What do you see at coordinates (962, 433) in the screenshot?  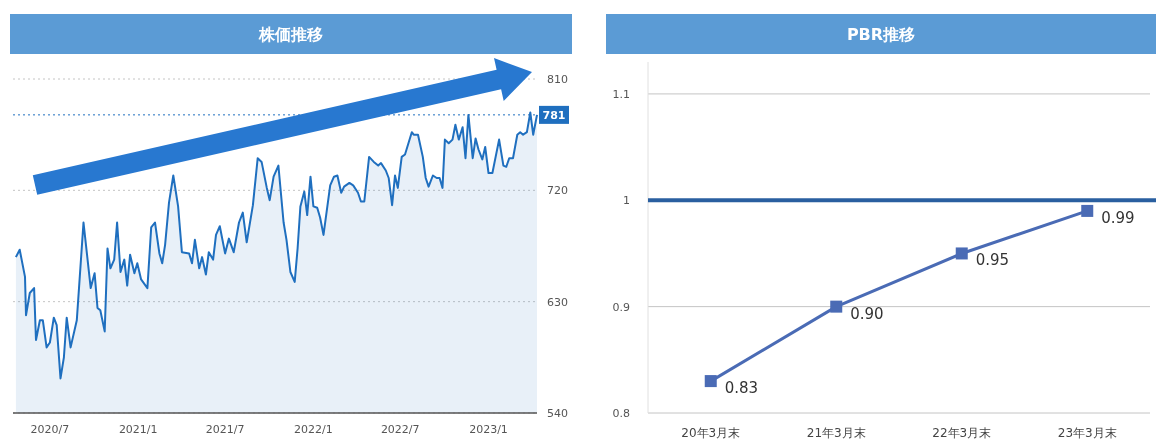 I see `x-tick-label: 22年3月末` at bounding box center [962, 433].